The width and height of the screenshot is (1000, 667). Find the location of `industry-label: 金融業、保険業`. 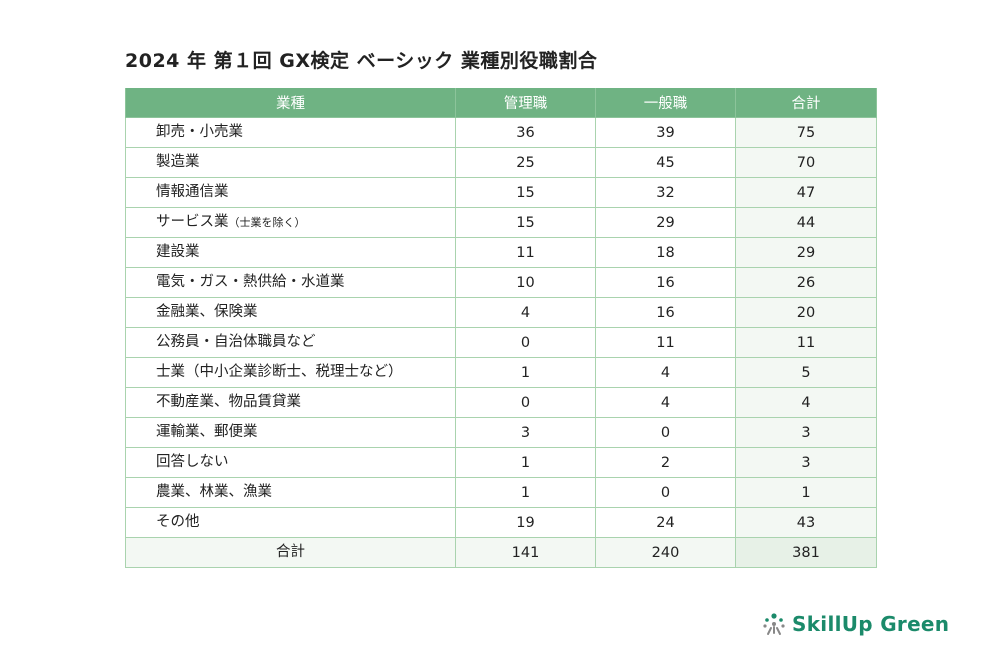

industry-label: 金融業、保険業 is located at coordinates (207, 312).